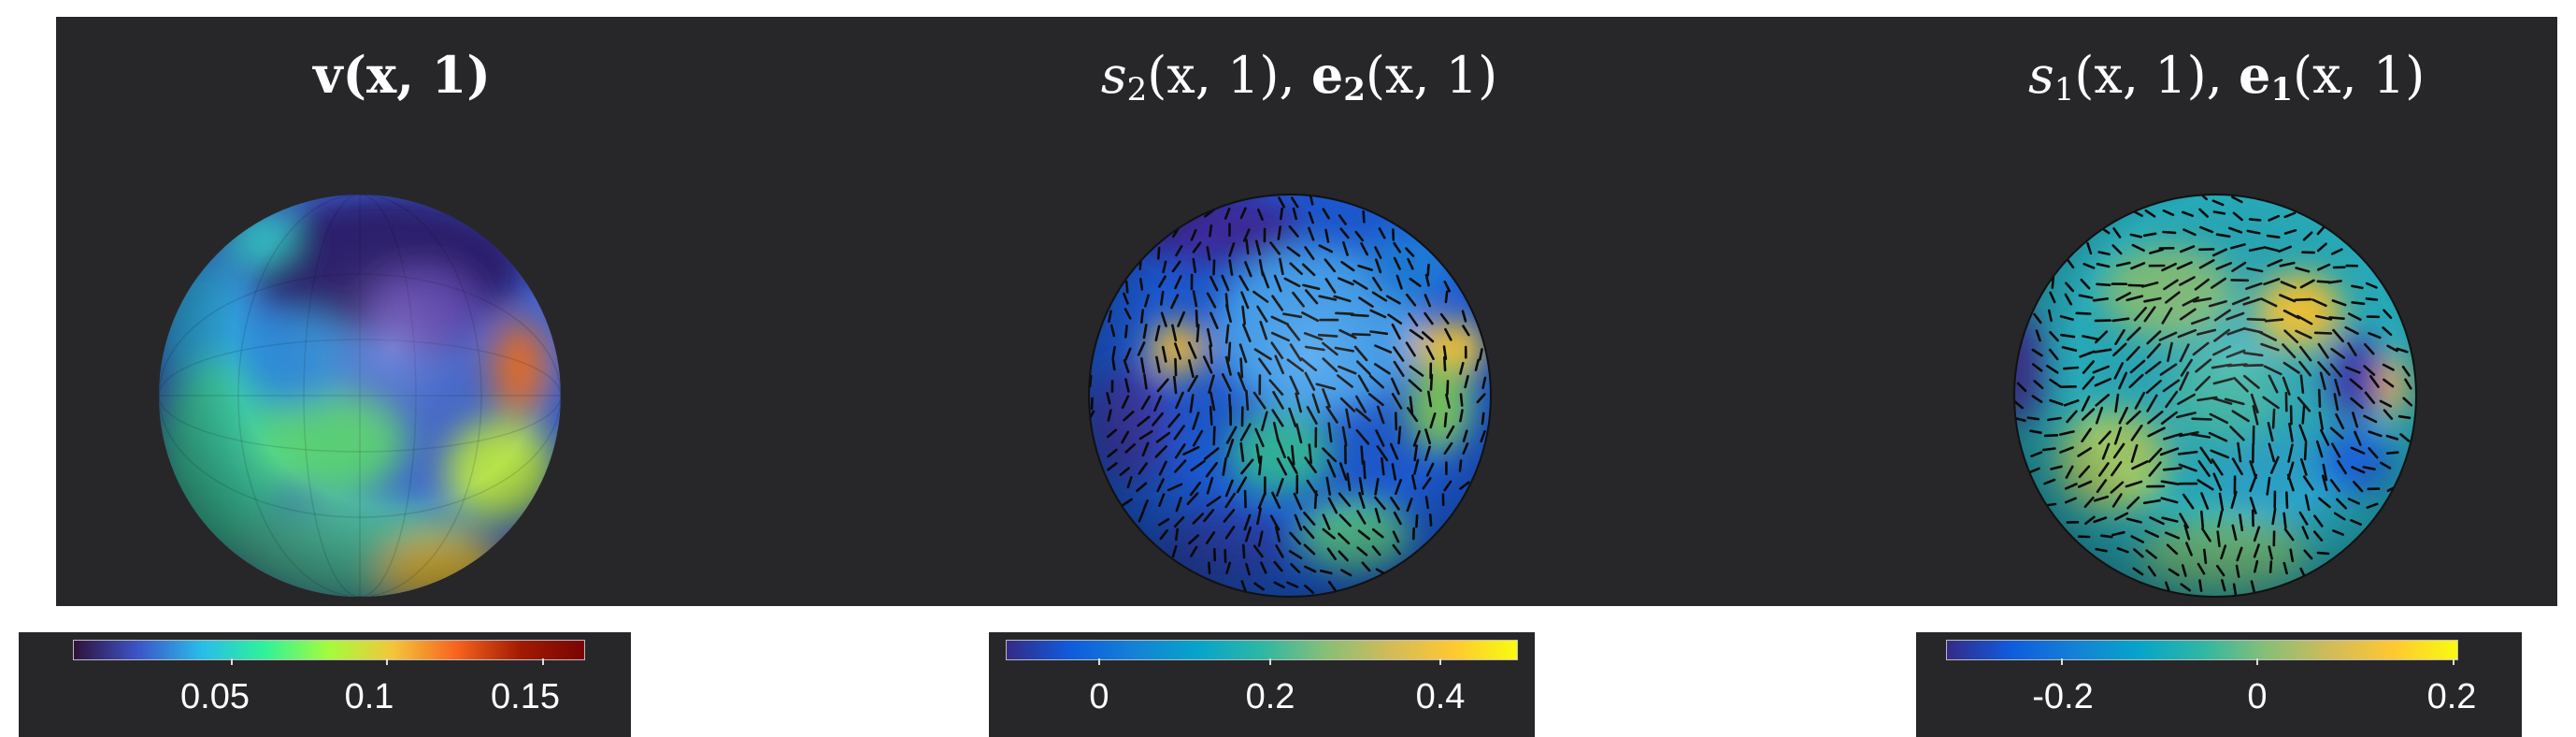  Describe the element at coordinates (2062, 697) in the screenshot. I see `colorbar-tick-label: -0.2` at that location.